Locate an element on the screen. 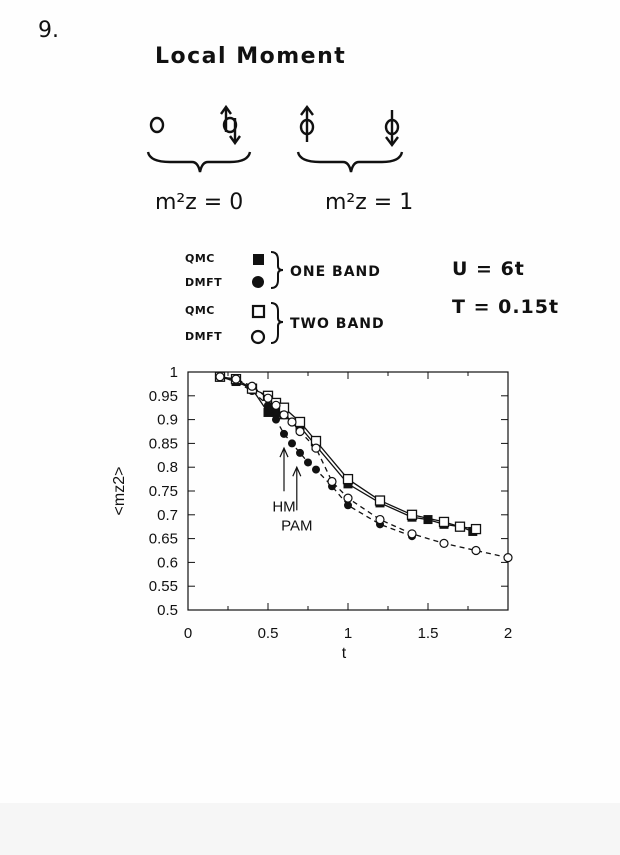 This screenshot has height=855, width=620. y-tick-label: 0.85 is located at coordinates (163, 443).